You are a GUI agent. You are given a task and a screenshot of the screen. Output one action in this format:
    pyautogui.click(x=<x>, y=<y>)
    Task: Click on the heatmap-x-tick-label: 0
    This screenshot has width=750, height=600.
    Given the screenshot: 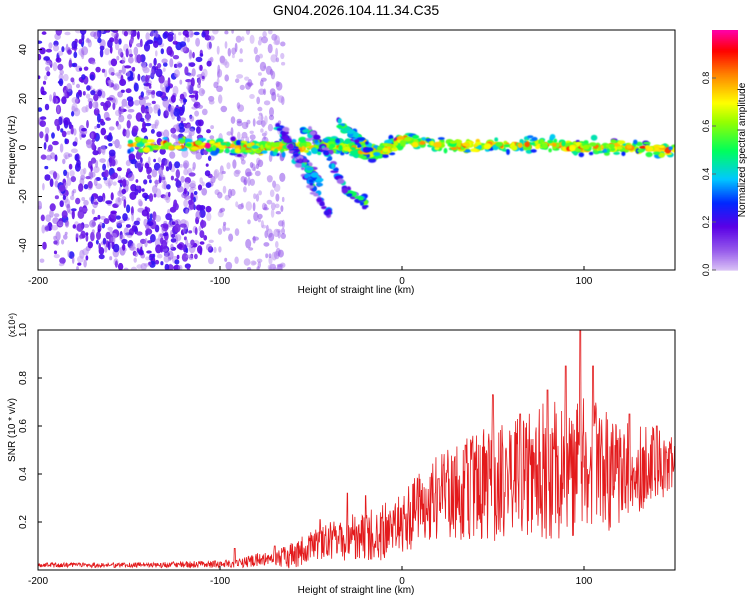 What is the action you would take?
    pyautogui.click(x=402, y=281)
    